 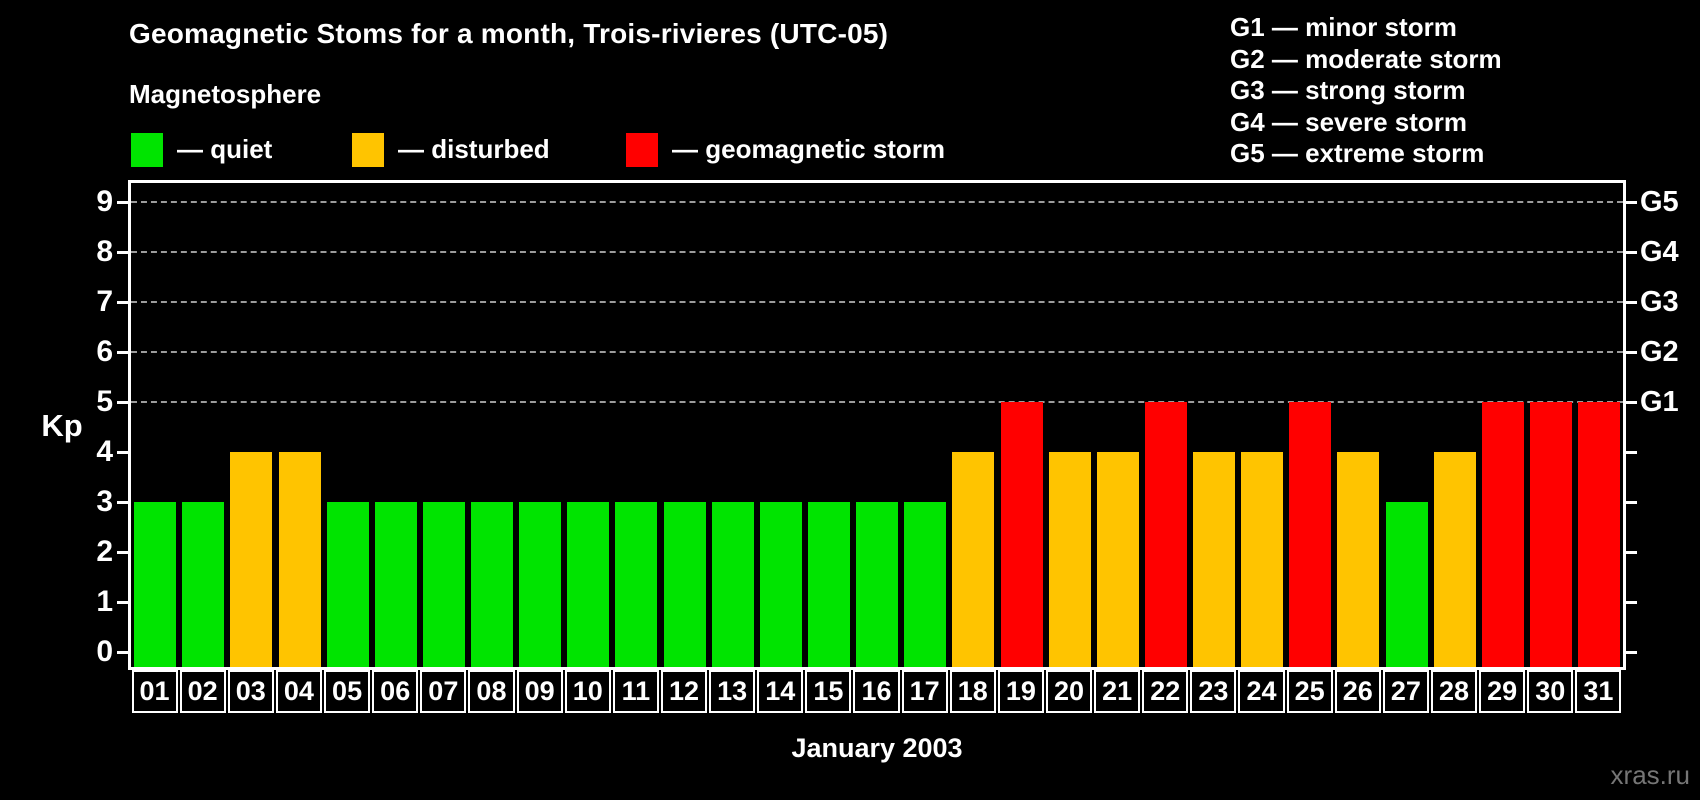 I want to click on y-right-tick-label-G2: G2, so click(x=1659, y=352).